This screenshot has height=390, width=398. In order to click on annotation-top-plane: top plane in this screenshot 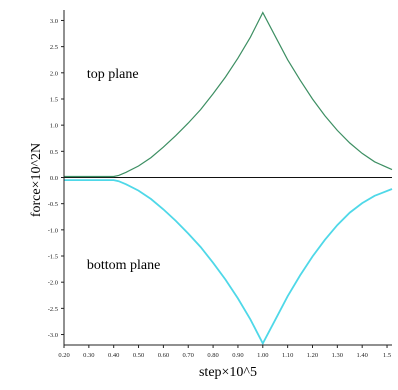, I will do `click(113, 74)`.